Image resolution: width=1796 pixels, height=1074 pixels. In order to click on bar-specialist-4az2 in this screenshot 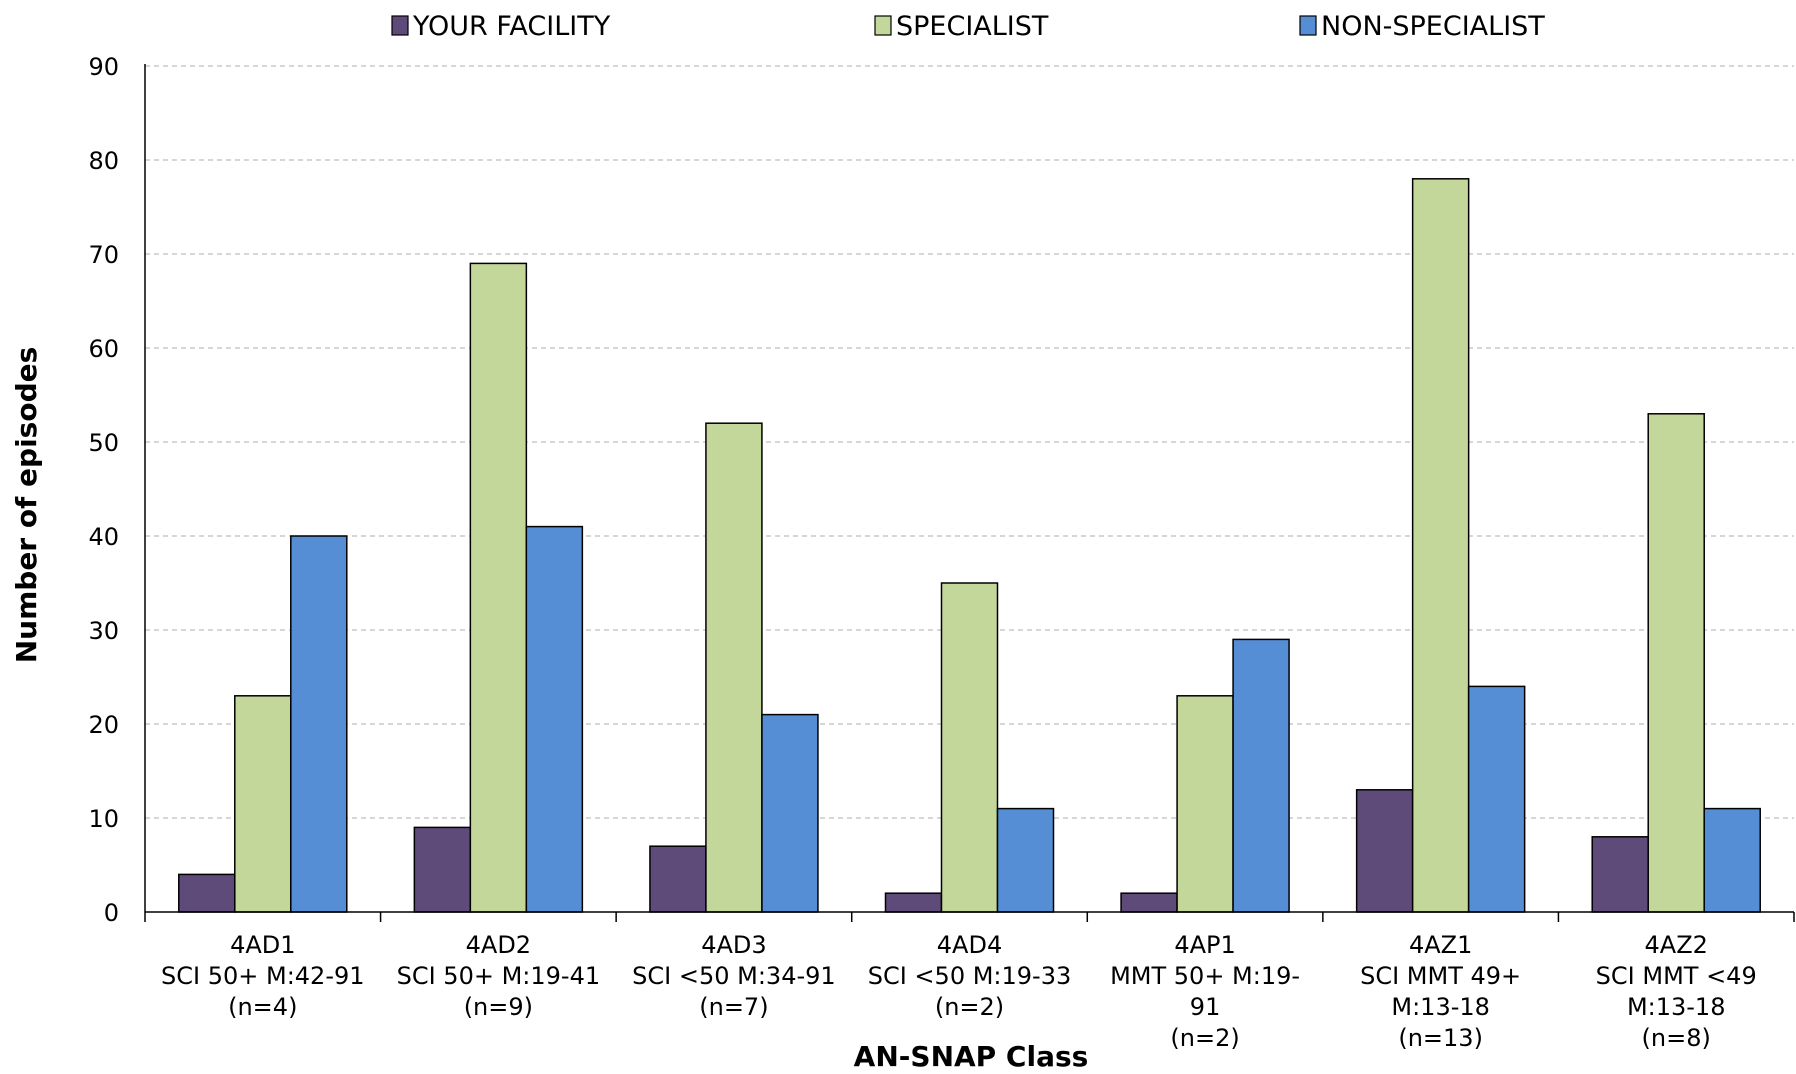, I will do `click(1676, 663)`.